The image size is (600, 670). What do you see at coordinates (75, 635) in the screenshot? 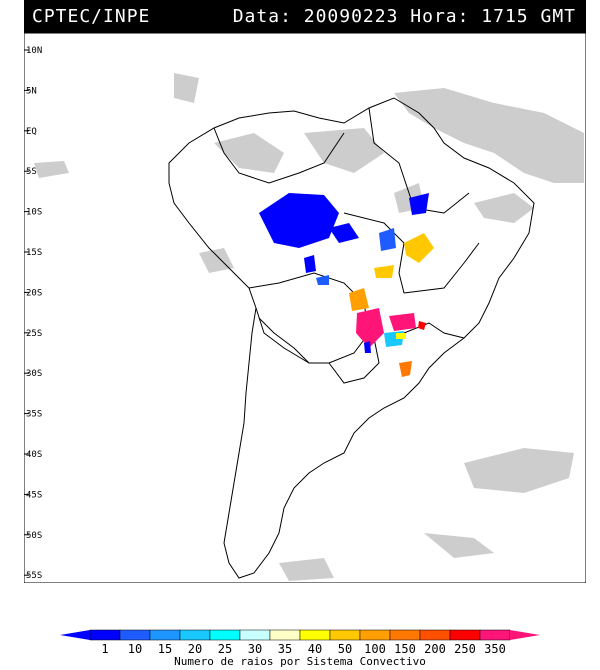
I see `legend-arrow-left` at bounding box center [75, 635].